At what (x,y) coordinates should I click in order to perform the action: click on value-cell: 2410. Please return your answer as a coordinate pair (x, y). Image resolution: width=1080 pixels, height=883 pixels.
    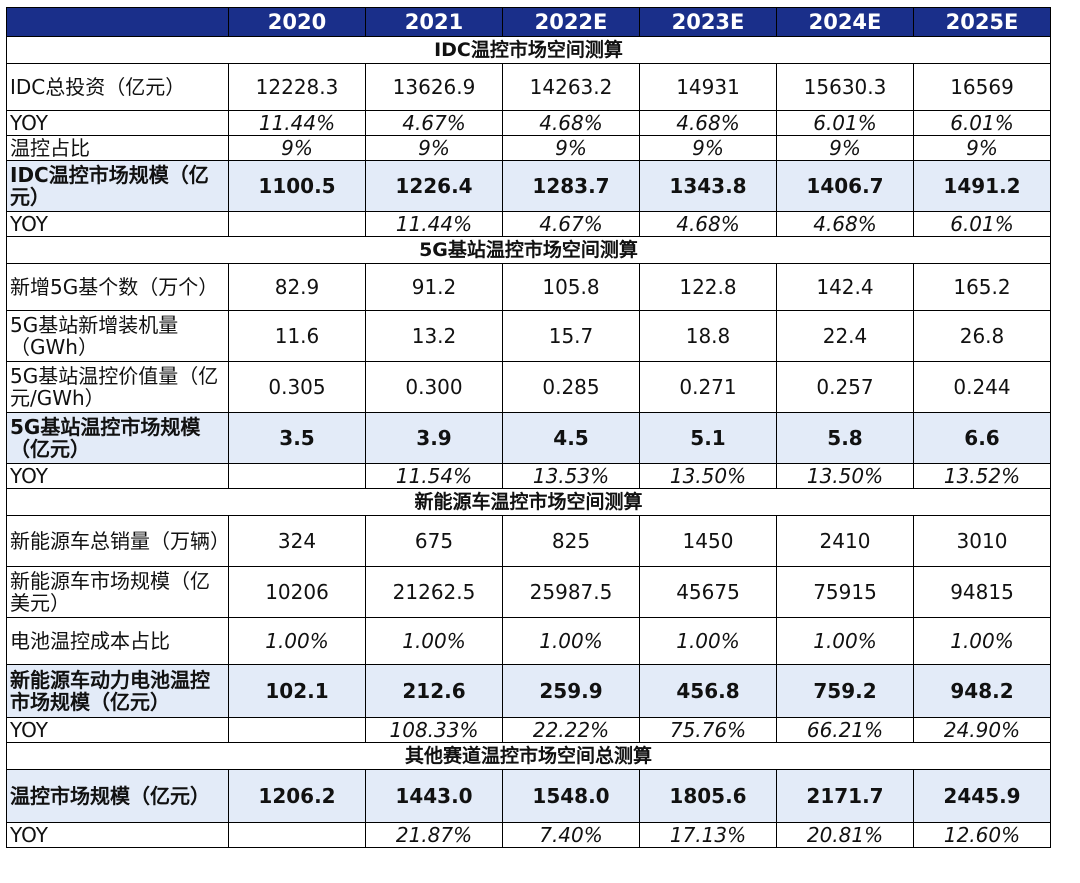
    Looking at the image, I should click on (845, 541).